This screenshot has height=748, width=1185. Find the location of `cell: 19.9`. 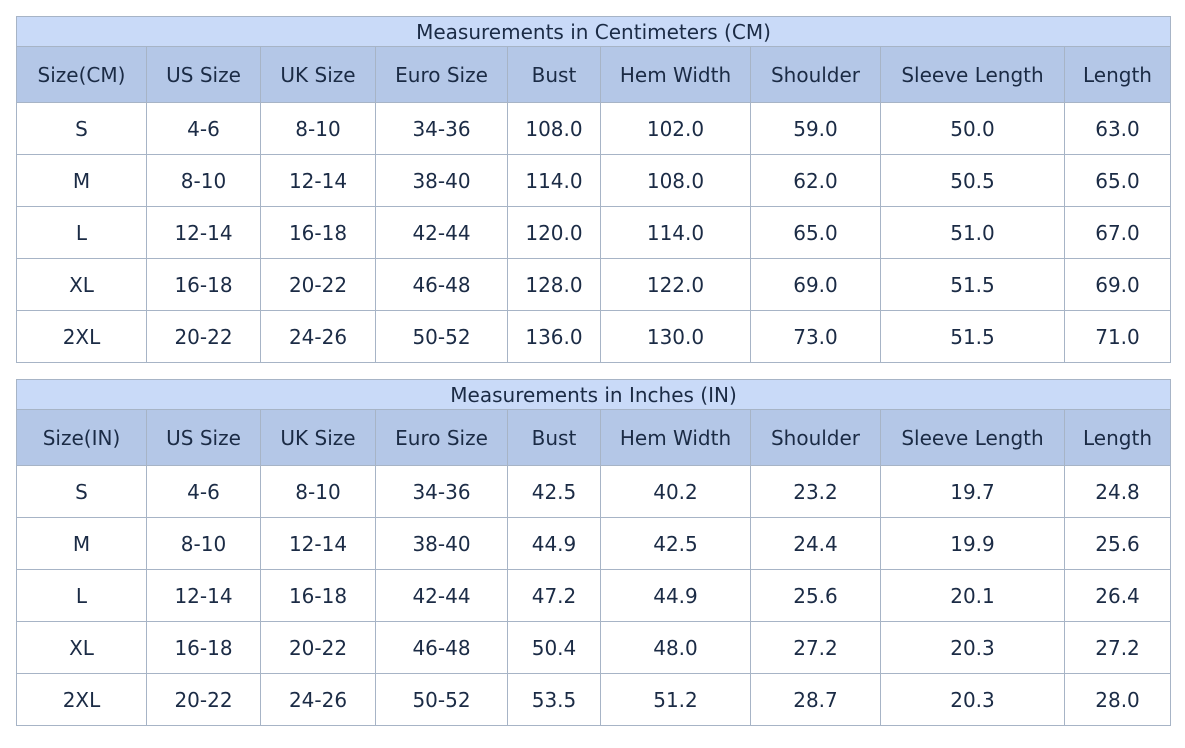

cell: 19.9 is located at coordinates (972, 543).